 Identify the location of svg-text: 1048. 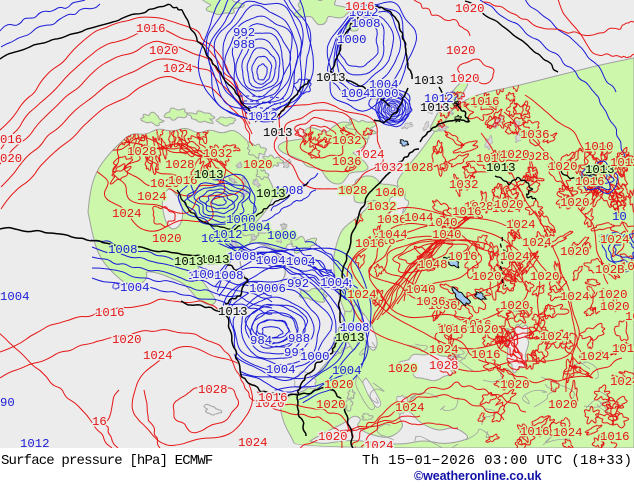
(433, 265).